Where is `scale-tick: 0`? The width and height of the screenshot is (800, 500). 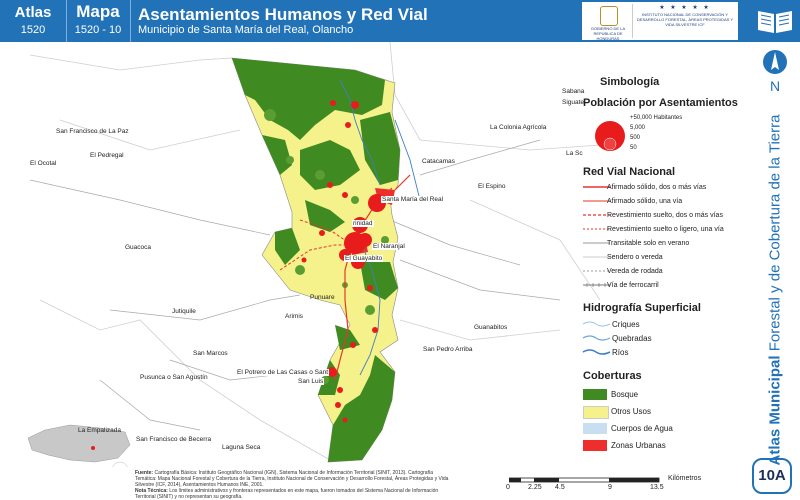
scale-tick: 0 is located at coordinates (508, 487).